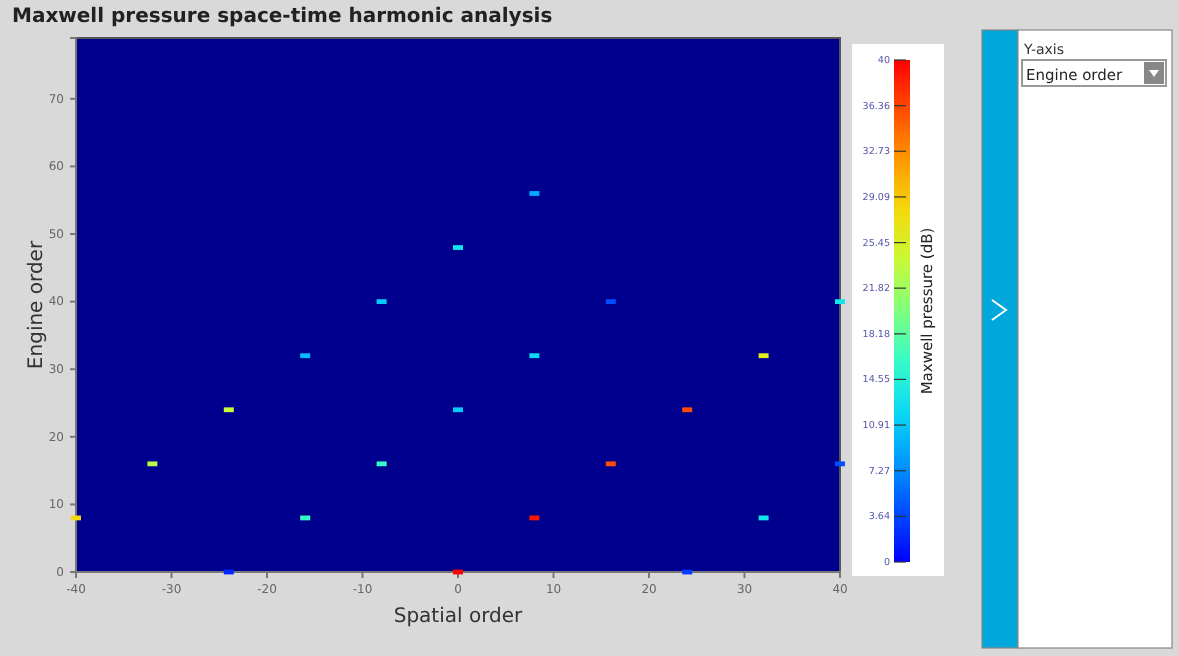 Image resolution: width=1178 pixels, height=656 pixels. Describe the element at coordinates (459, 617) in the screenshot. I see `x-axis-title: Spatial order` at that location.